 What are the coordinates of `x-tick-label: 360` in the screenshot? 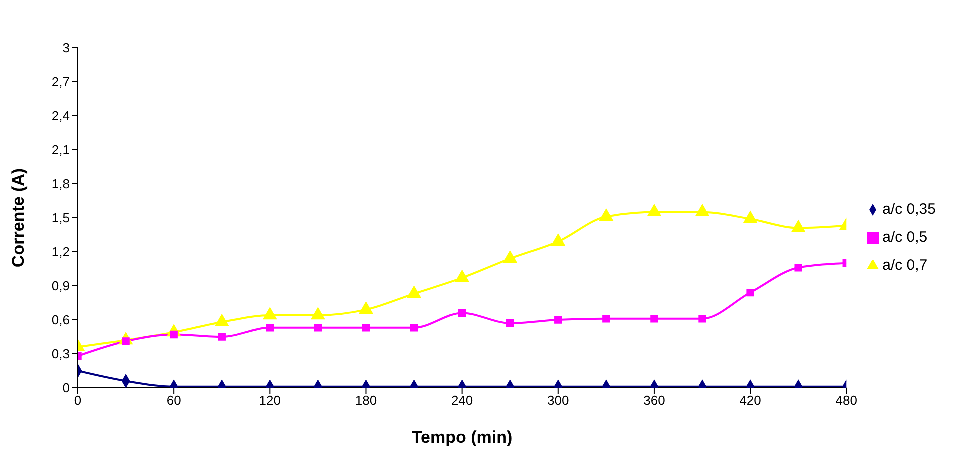 It's located at (655, 400).